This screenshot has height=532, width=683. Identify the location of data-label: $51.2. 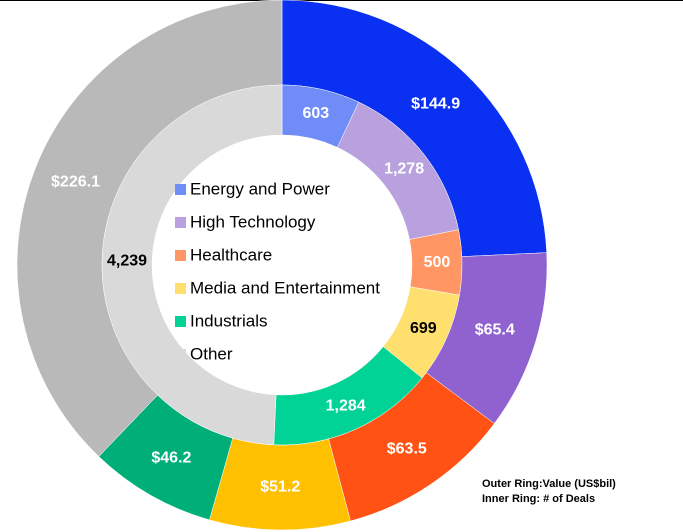
(280, 487).